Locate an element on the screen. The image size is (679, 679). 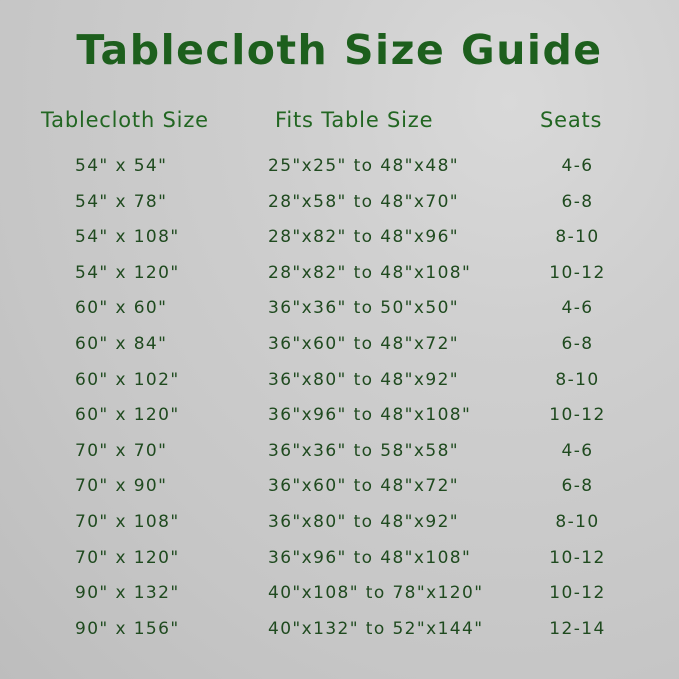
fits-table-size-cell: 28"x82" to 48"x96" is located at coordinates (363, 237).